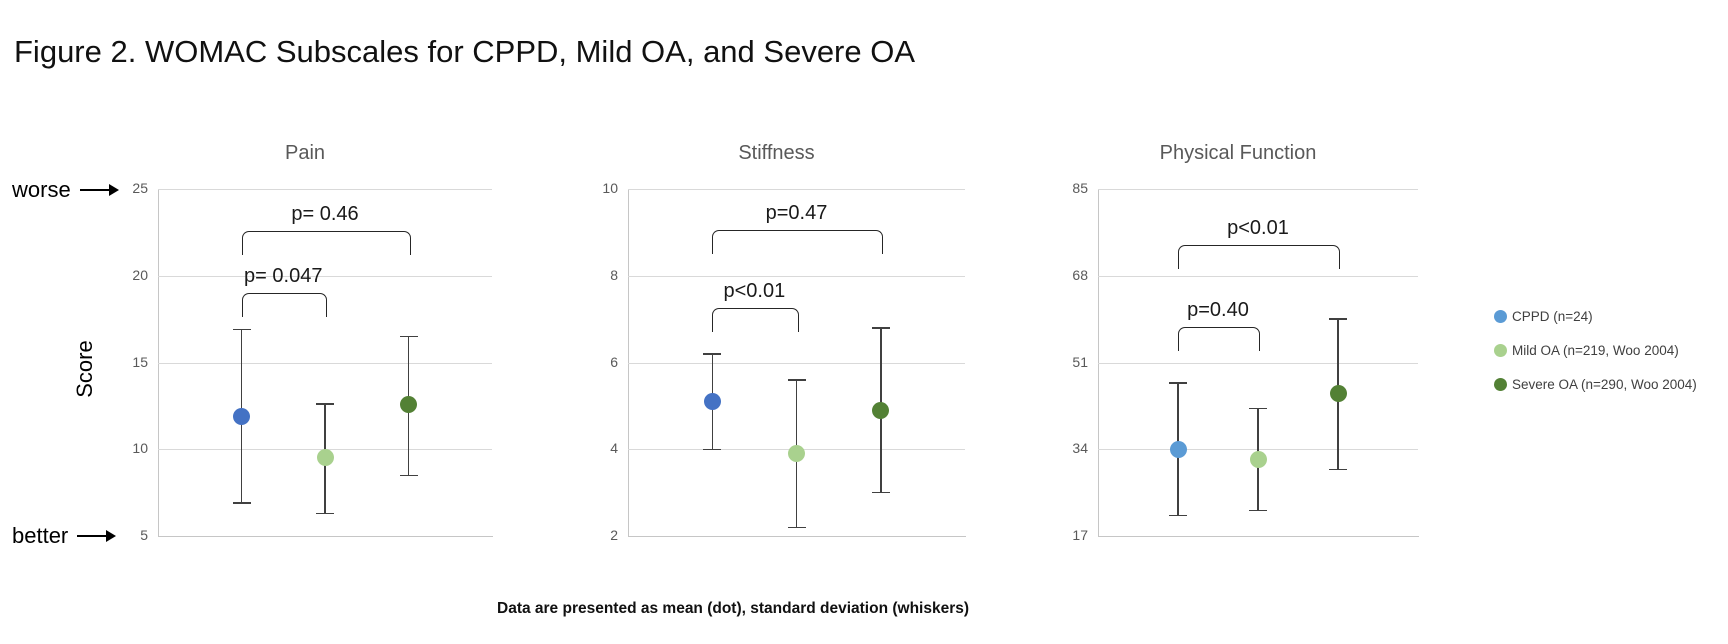 The image size is (1728, 644). What do you see at coordinates (614, 535) in the screenshot?
I see `y-tick-label: 2` at bounding box center [614, 535].